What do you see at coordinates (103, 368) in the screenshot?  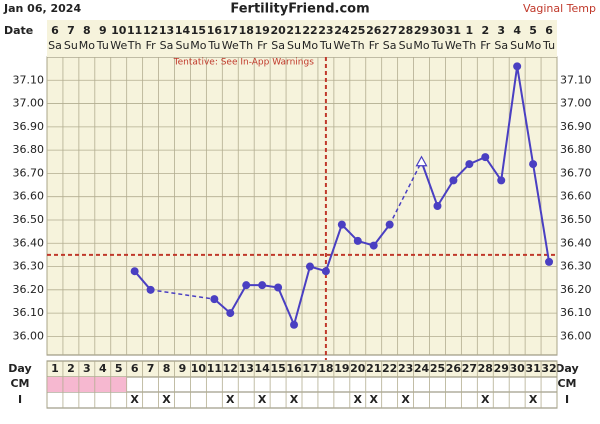 I see `cycle-day: 4` at bounding box center [103, 368].